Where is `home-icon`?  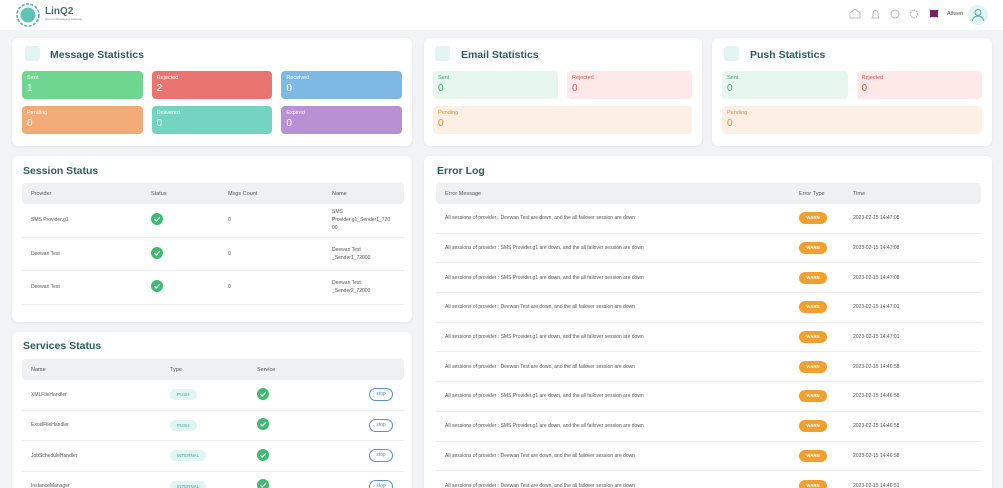 home-icon is located at coordinates (855, 13).